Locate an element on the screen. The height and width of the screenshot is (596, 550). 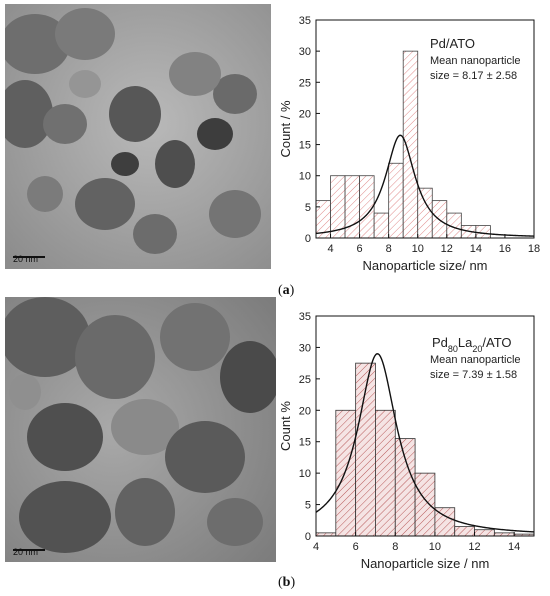
scale-label-b: 20 nm is located at coordinates (26, 552).